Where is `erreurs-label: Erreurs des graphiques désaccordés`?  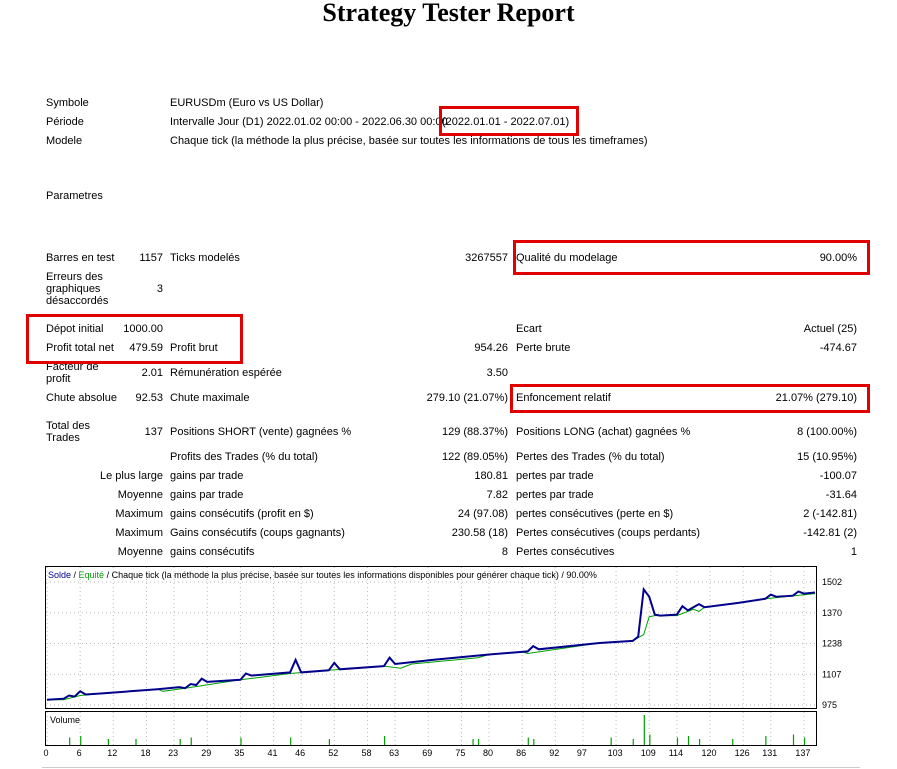
erreurs-label: Erreurs des graphiques désaccordés is located at coordinates (77, 289).